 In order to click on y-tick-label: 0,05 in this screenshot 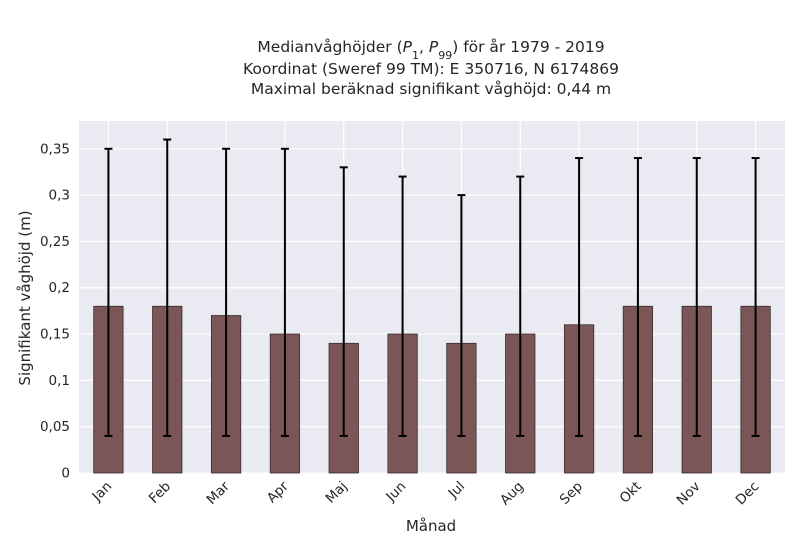, I will do `click(55, 427)`.